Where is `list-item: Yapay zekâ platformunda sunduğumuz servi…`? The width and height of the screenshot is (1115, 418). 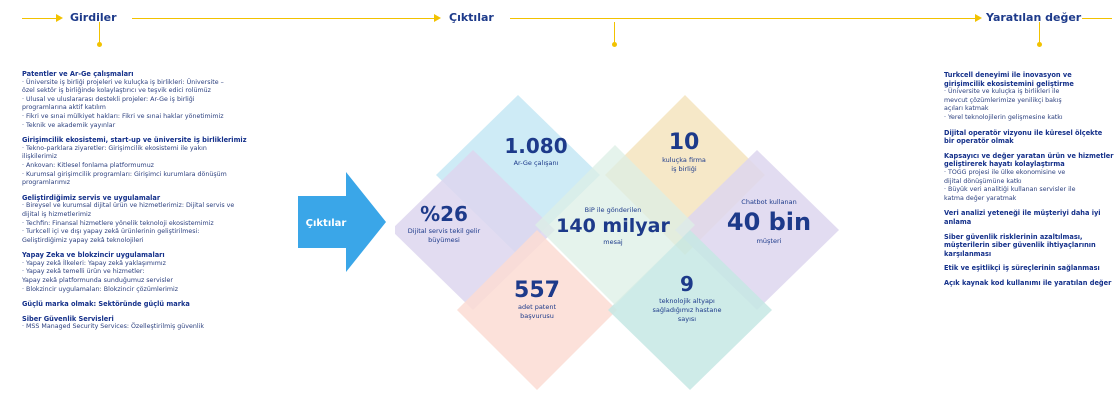 list-item: Yapay zekâ platformunda sunduğumuz servi… is located at coordinates (97, 281).